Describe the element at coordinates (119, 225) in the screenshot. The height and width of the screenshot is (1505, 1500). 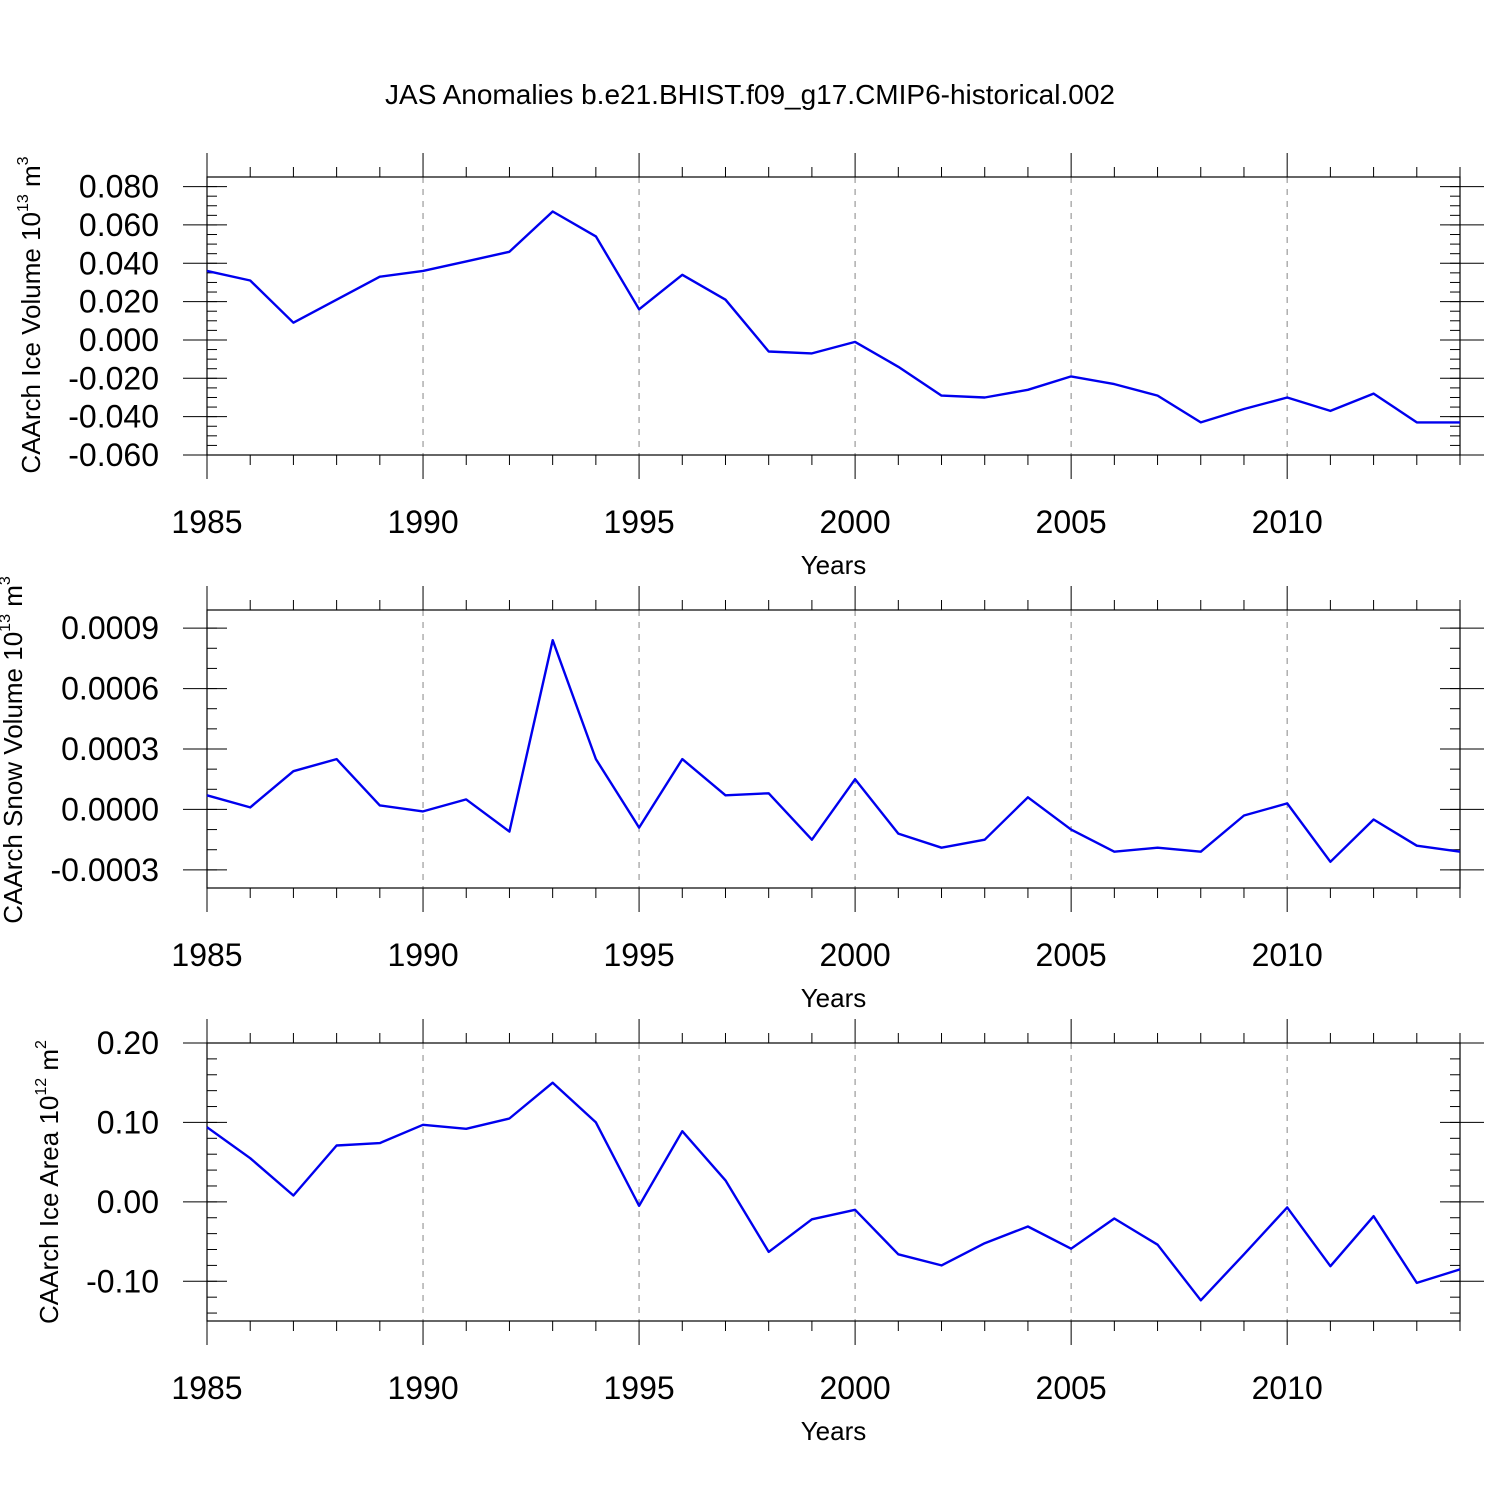
I see `y-tick-label: 0.060` at that location.